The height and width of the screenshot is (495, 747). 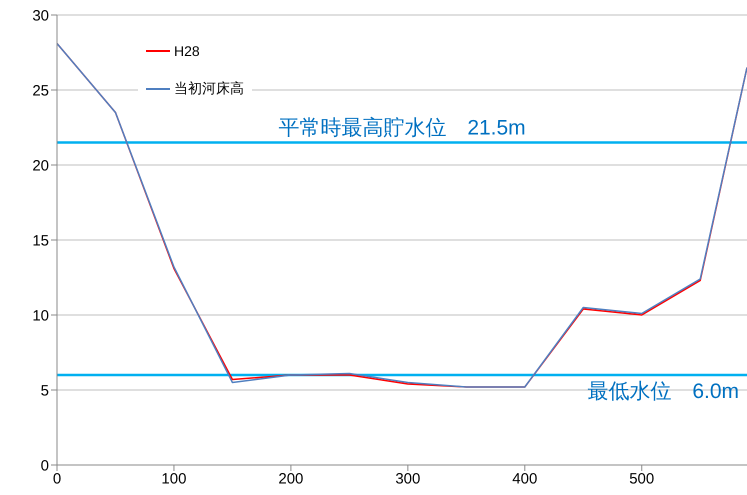 What do you see at coordinates (40, 315) in the screenshot?
I see `y-tick-label: 10` at bounding box center [40, 315].